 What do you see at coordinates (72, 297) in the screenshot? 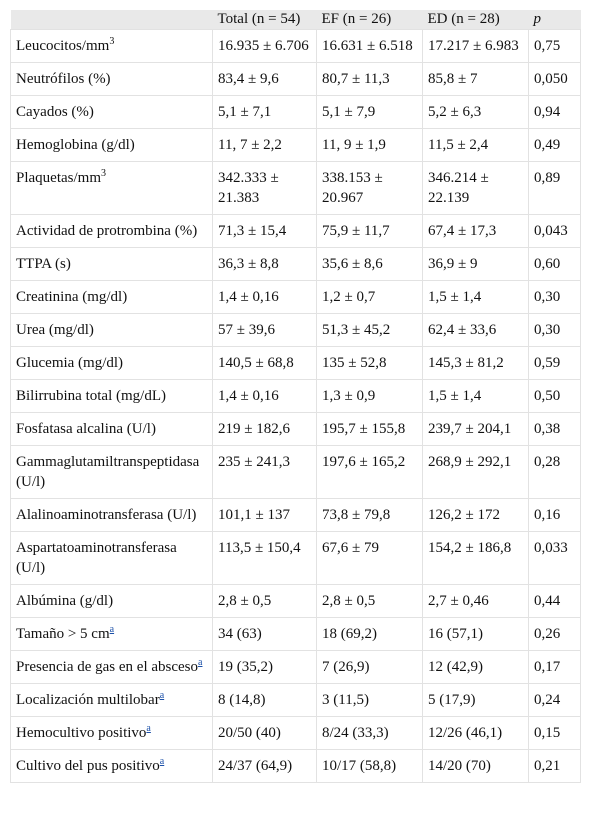
I see `row-label: Creatinina (mg/dl)` at bounding box center [72, 297].